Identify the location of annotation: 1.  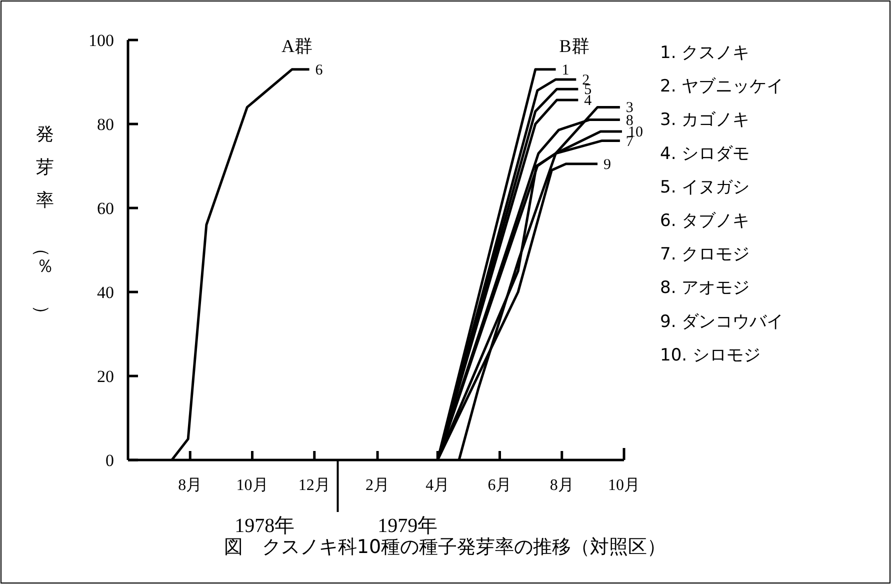
(566, 70).